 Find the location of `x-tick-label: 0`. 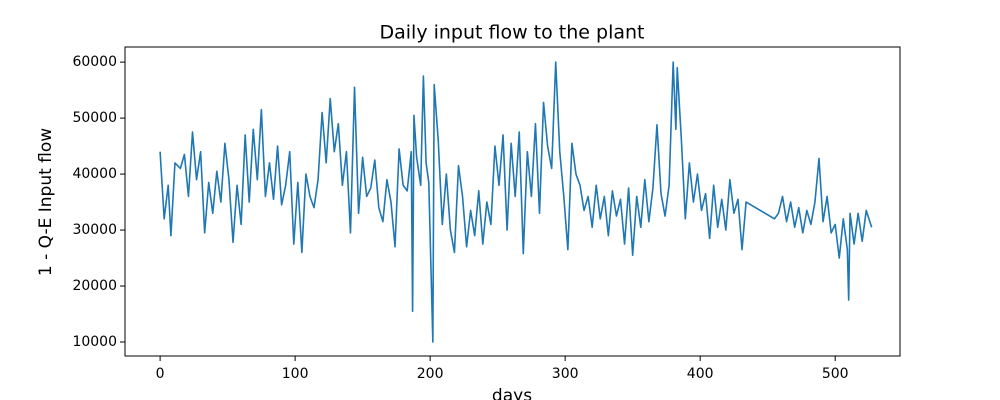

x-tick-label: 0 is located at coordinates (160, 374).